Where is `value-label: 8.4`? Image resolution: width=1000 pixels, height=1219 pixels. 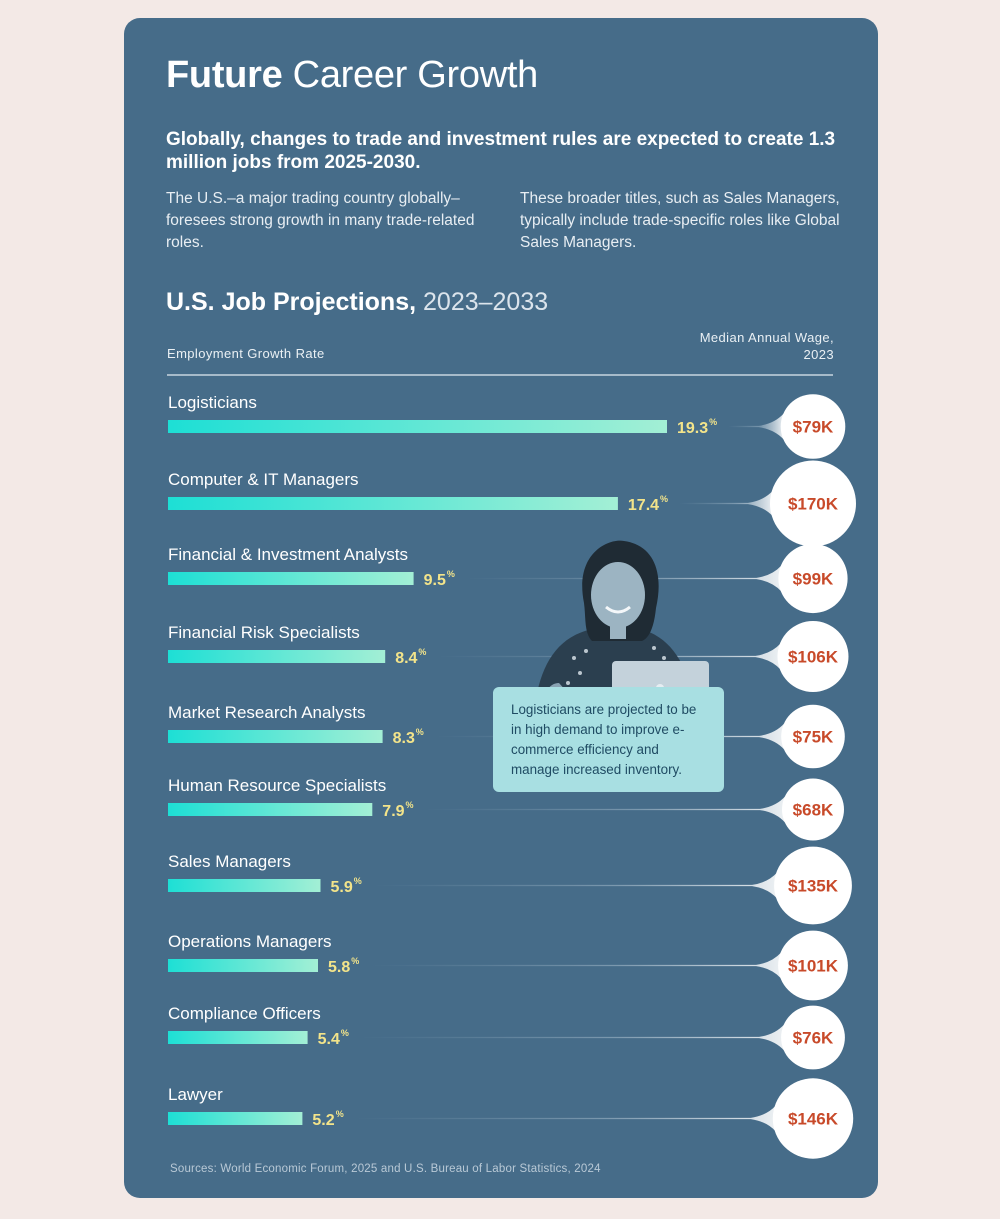 value-label: 8.4 is located at coordinates (406, 658).